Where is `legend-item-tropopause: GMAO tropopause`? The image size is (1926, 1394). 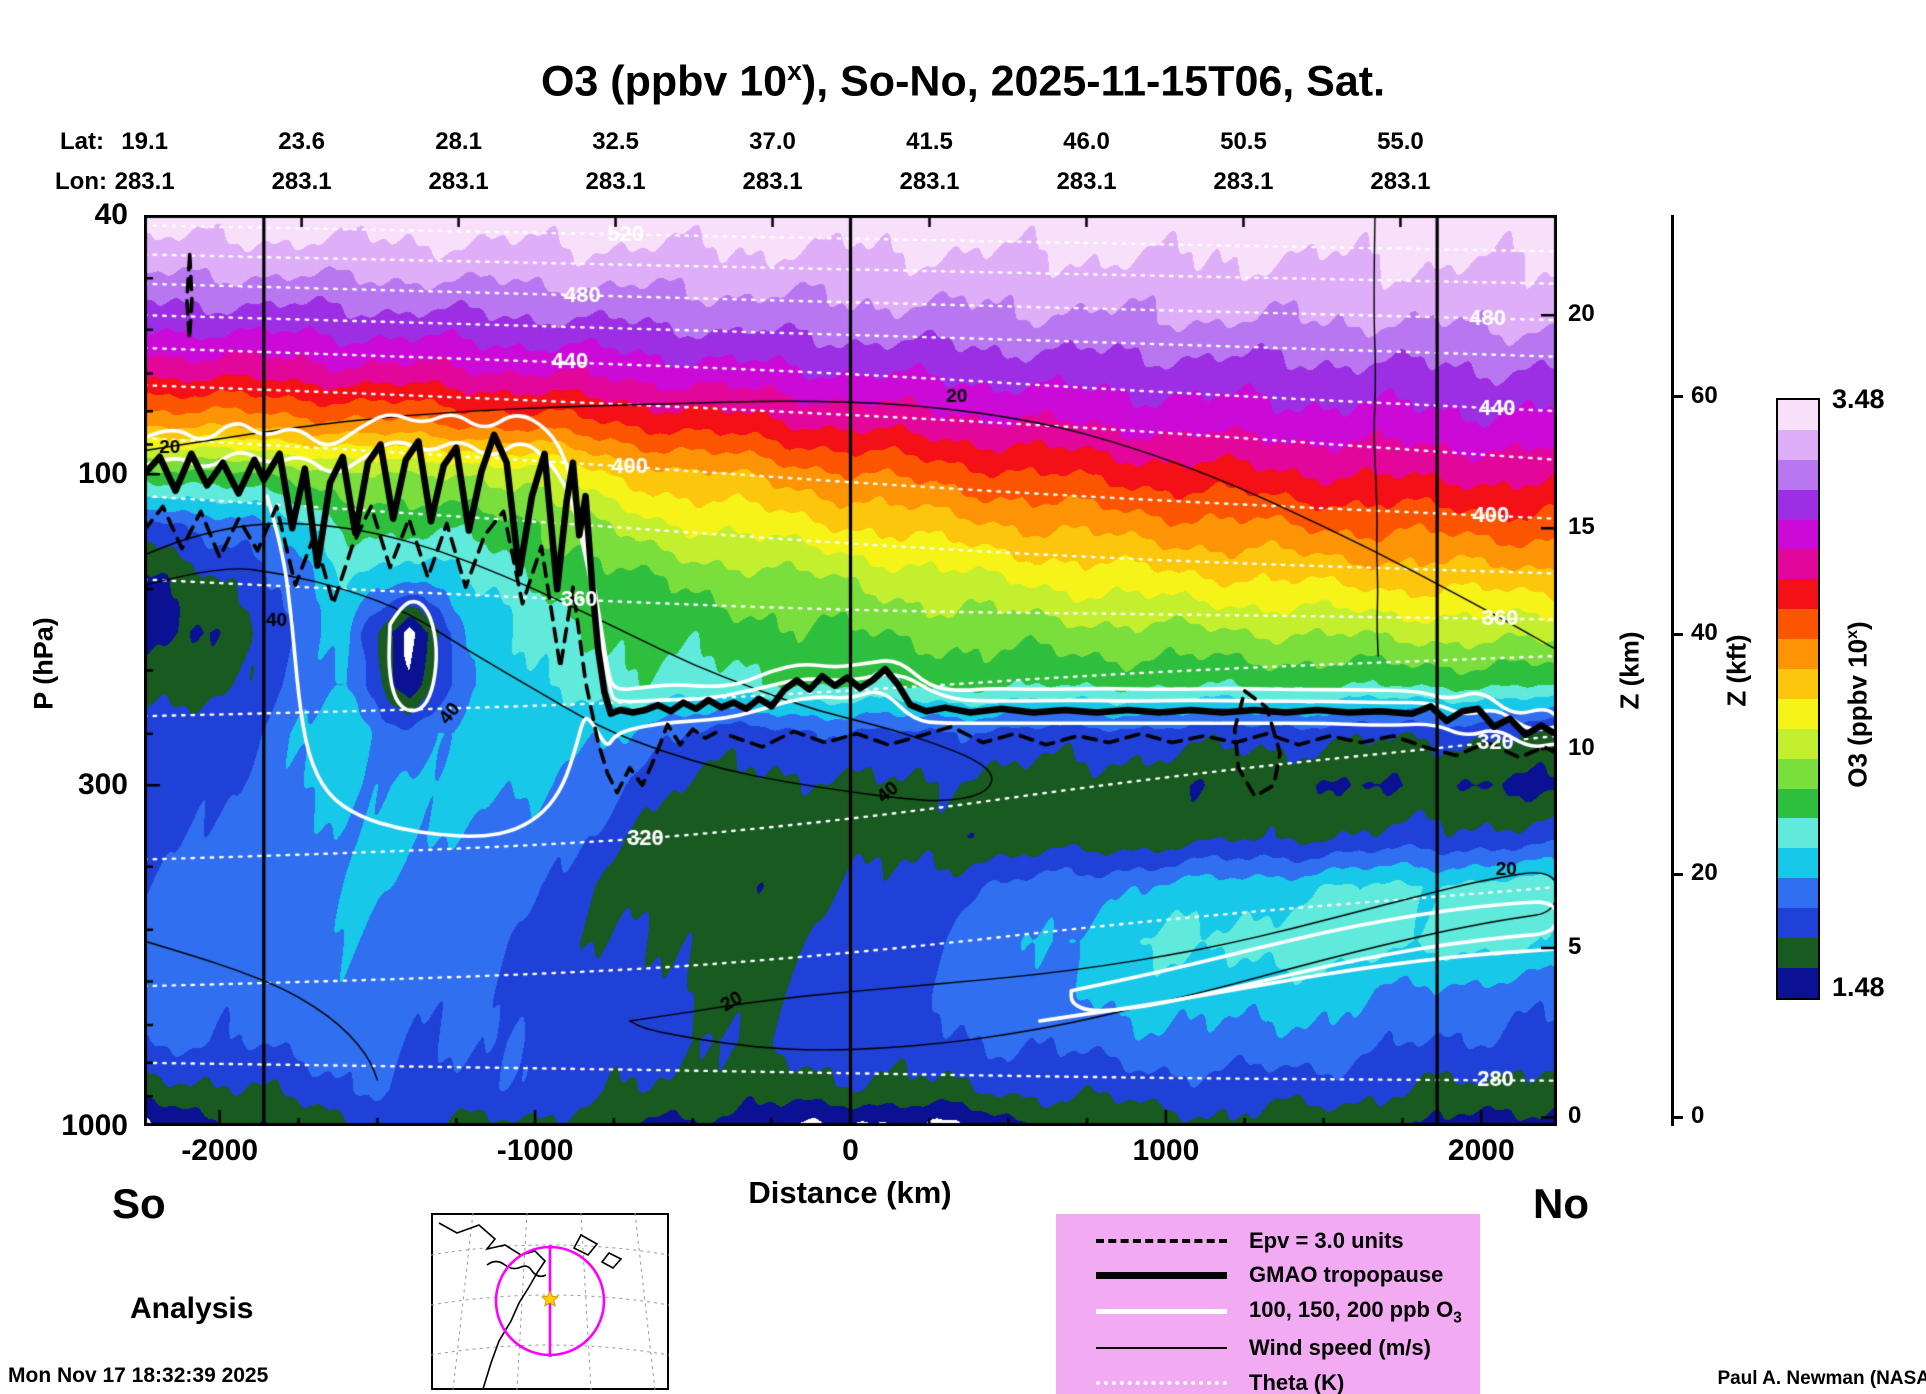 legend-item-tropopause: GMAO tropopause is located at coordinates (1268, 1275).